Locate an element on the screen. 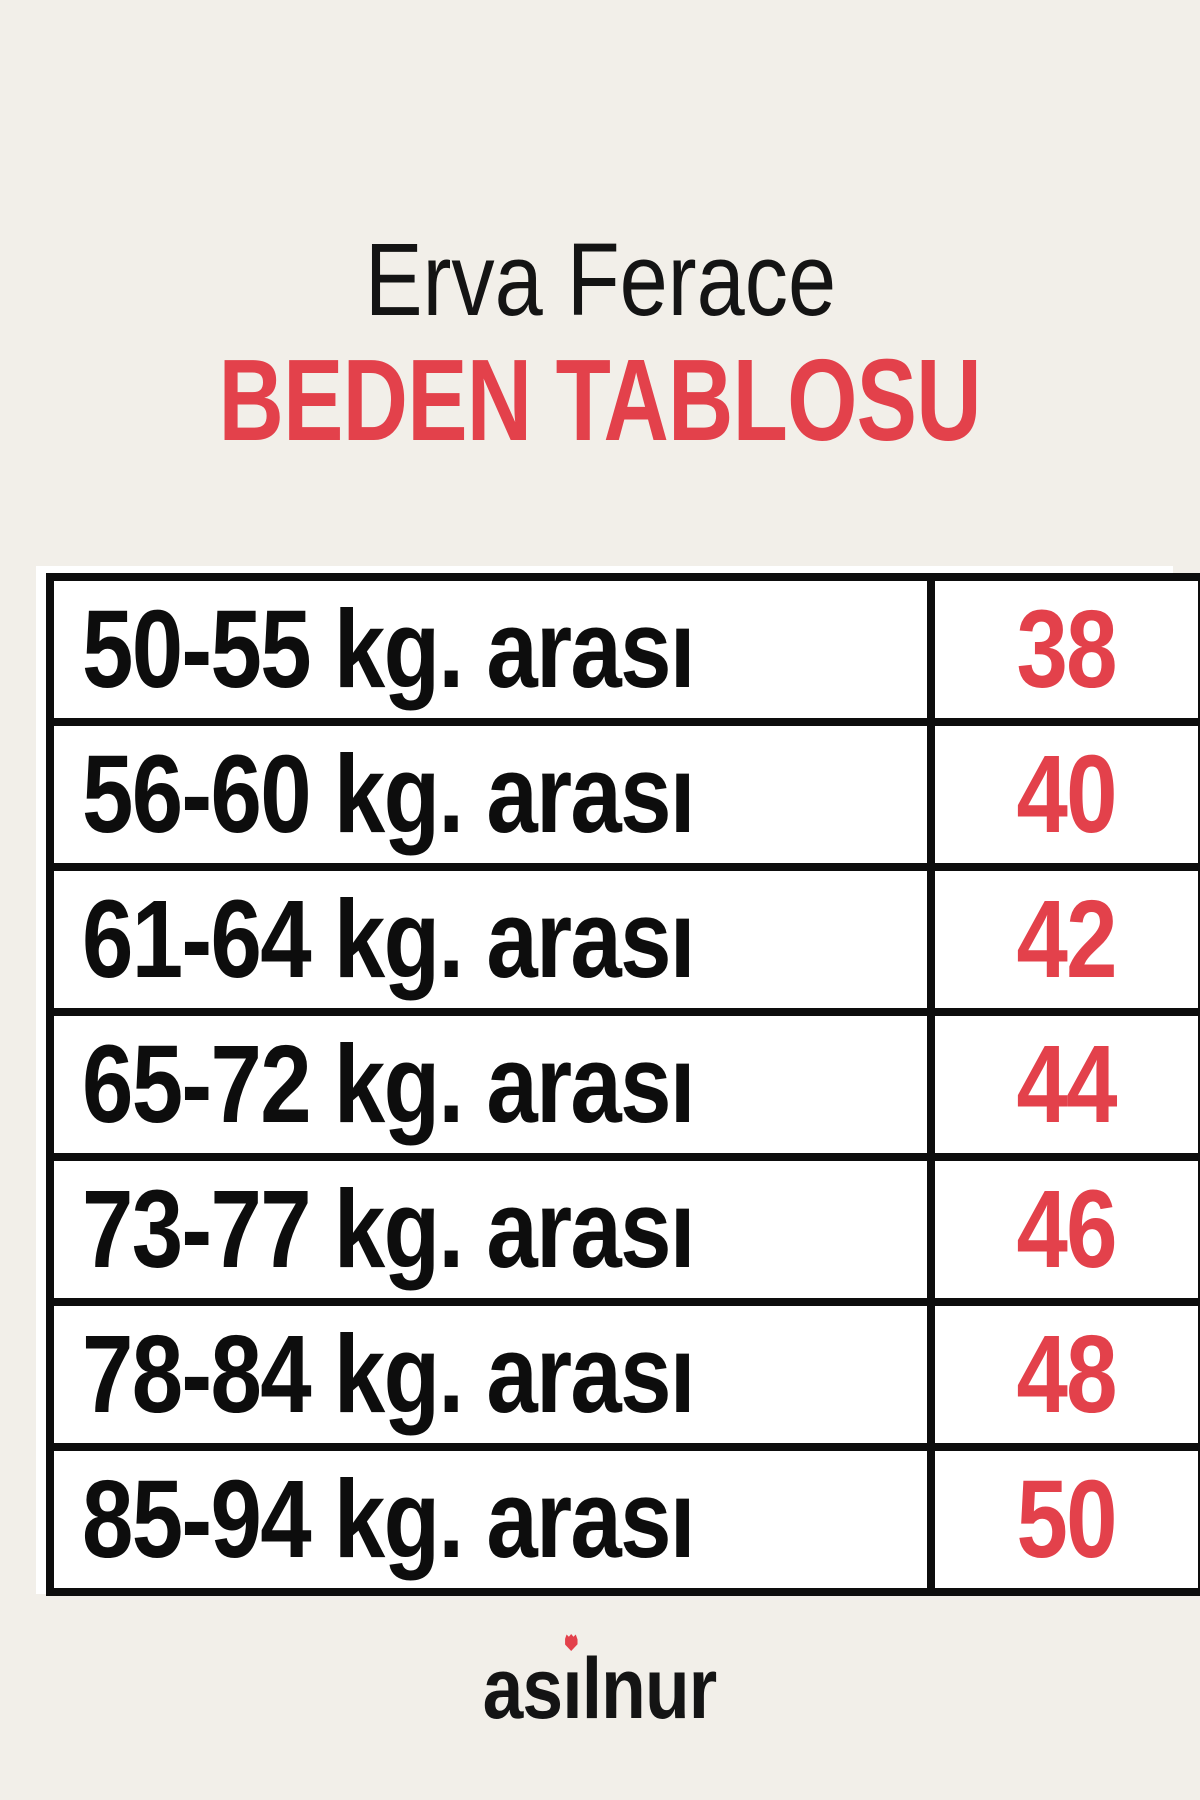 The width and height of the screenshot is (1200, 1800). weight-range-cell: 50-55 kg. arası is located at coordinates (490, 649).